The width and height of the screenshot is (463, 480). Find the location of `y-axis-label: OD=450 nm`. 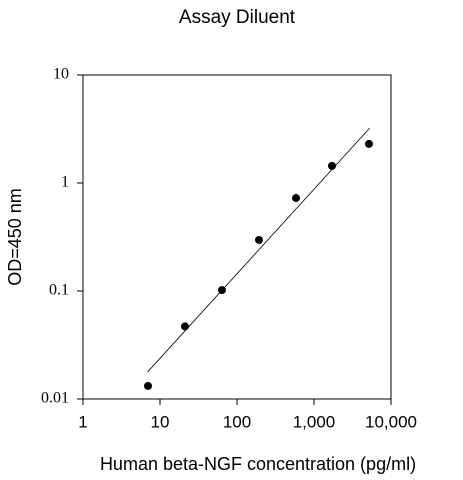

y-axis-label: OD=450 nm is located at coordinates (15, 237).